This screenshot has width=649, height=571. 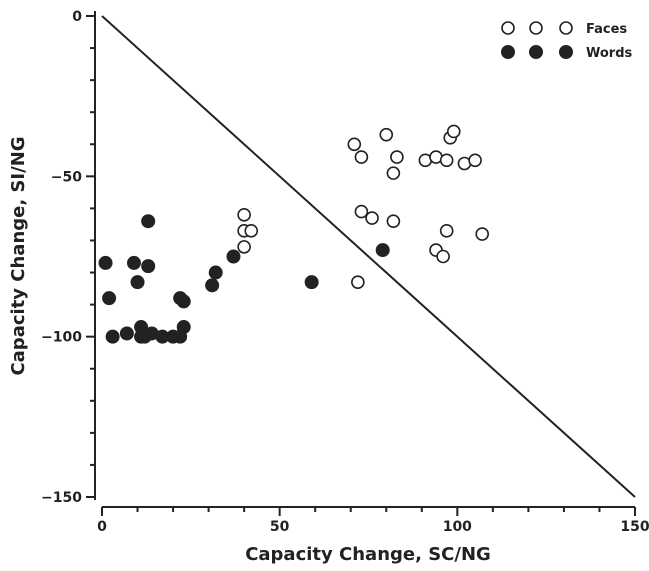 What do you see at coordinates (567, 41) in the screenshot?
I see `legend: Faces Words` at bounding box center [567, 41].